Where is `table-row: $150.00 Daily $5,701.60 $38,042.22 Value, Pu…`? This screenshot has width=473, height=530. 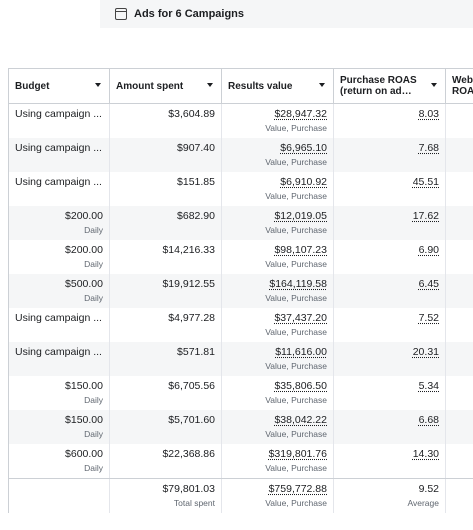 table-row: $150.00 Daily $5,701.60 $38,042.22 Value, Pu… is located at coordinates (240, 427).